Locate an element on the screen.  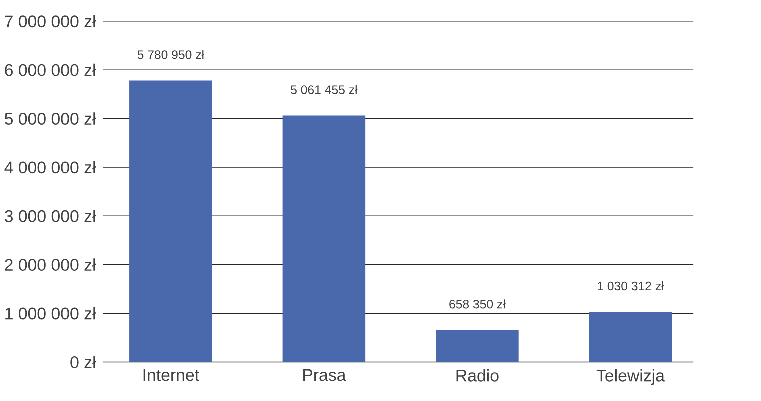
data-label: 1 030 312 zł is located at coordinates (631, 286).